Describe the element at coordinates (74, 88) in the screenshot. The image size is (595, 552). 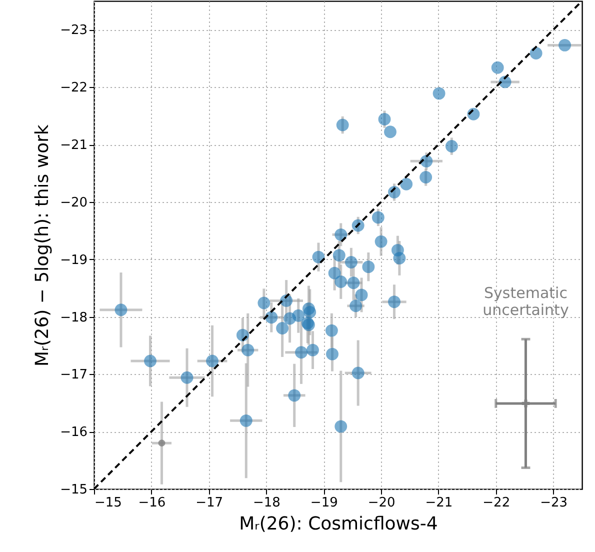
I see `y-tick-label: −22` at that location.